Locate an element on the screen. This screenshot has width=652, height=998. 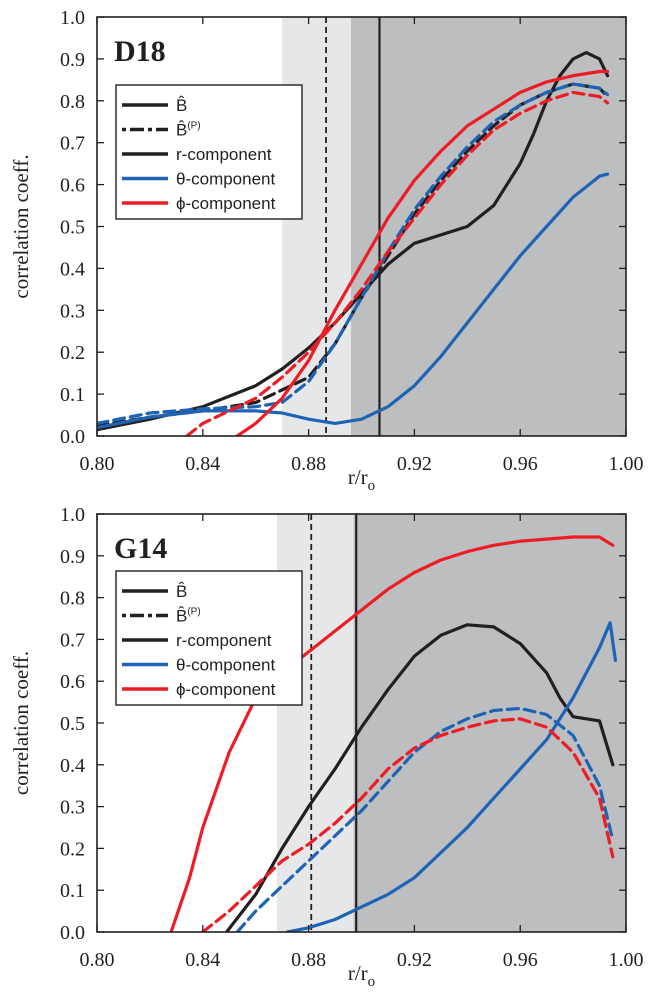
panel-title: G14 is located at coordinates (140, 548).